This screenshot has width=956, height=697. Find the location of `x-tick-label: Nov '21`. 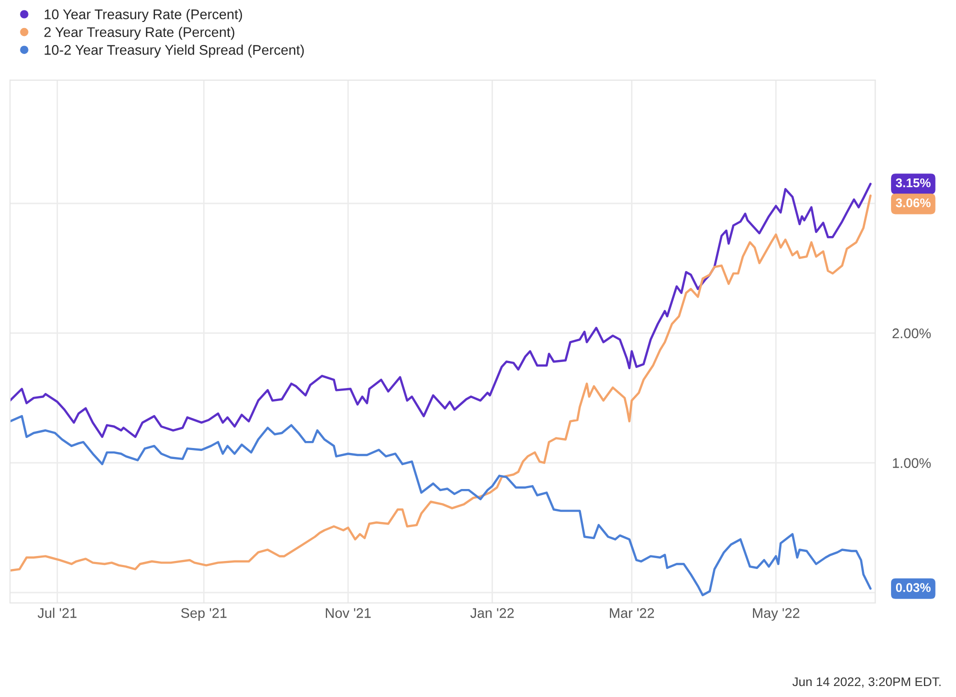

x-tick-label: Nov '21 is located at coordinates (348, 613).